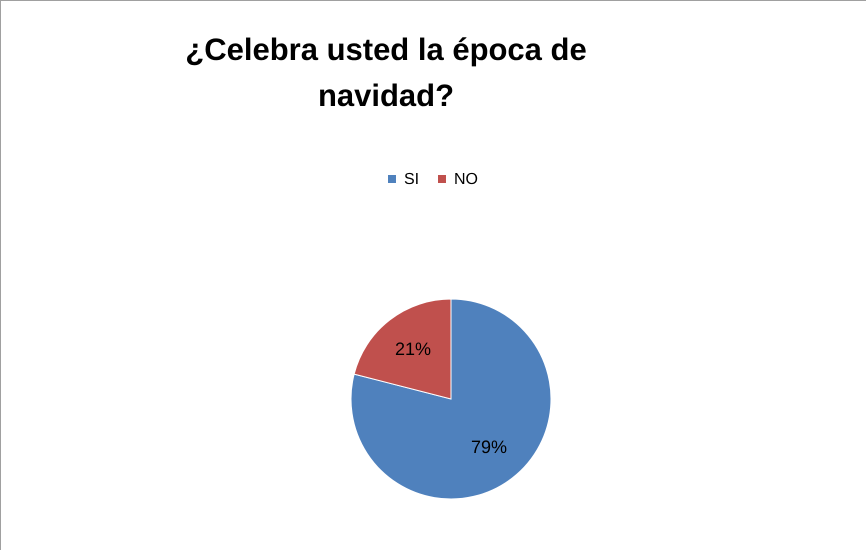  What do you see at coordinates (489, 446) in the screenshot?
I see `data-label: 79%` at bounding box center [489, 446].